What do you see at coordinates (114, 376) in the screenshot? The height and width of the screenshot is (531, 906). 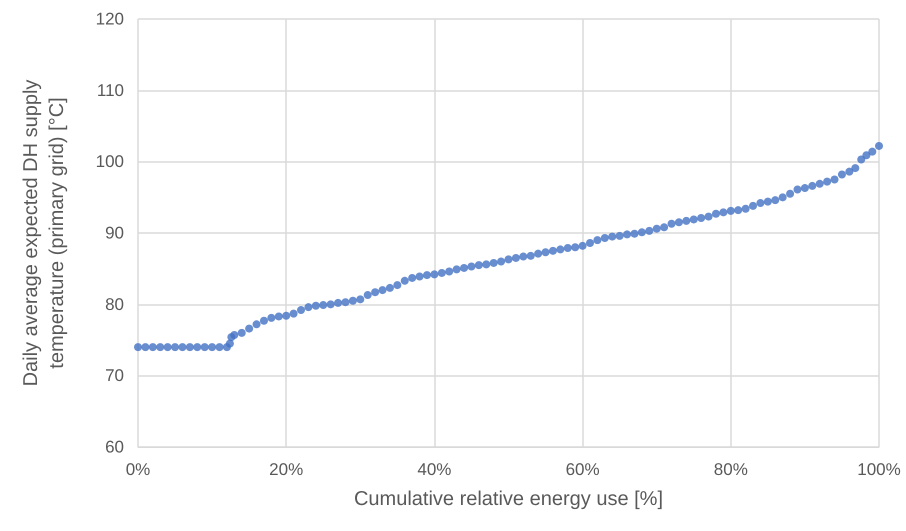 I see `y-tick-label: 70` at bounding box center [114, 376].